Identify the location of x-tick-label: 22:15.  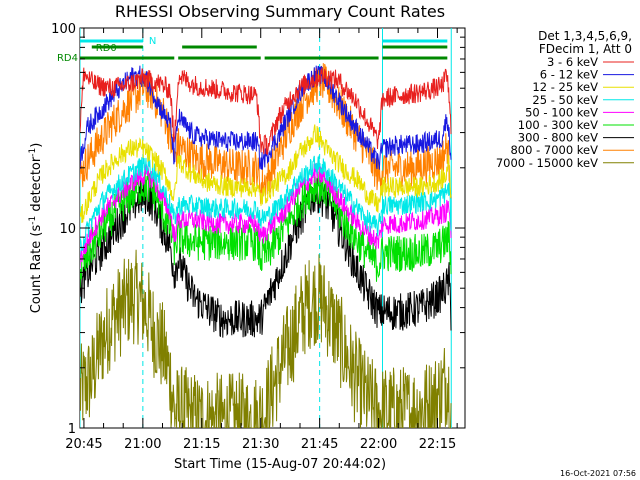
(437, 444).